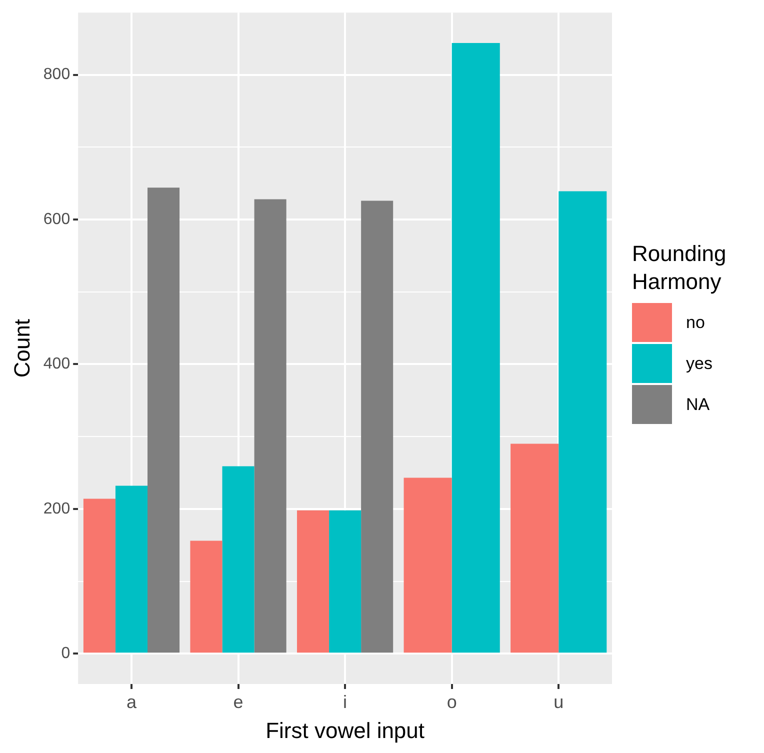 The width and height of the screenshot is (764, 753). Describe the element at coordinates (680, 268) in the screenshot. I see `legend-title: Rounding Harmony` at that location.